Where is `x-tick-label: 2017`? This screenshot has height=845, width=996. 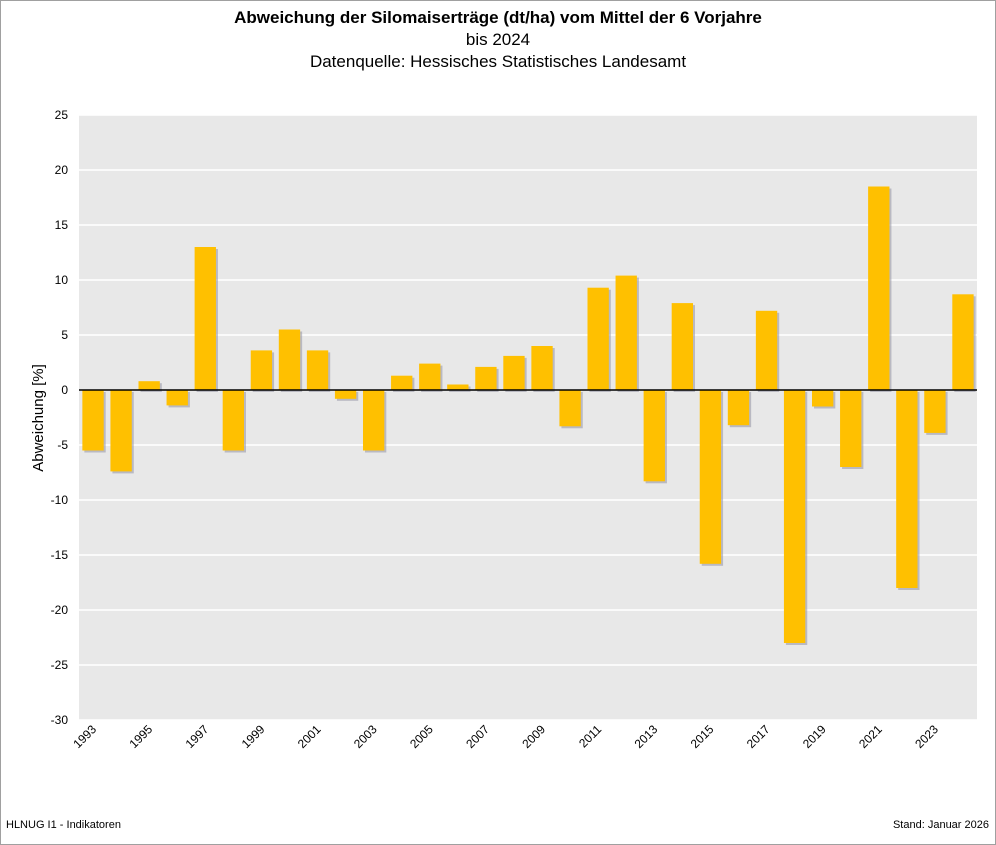
x-tick-label: 2017 is located at coordinates (758, 736).